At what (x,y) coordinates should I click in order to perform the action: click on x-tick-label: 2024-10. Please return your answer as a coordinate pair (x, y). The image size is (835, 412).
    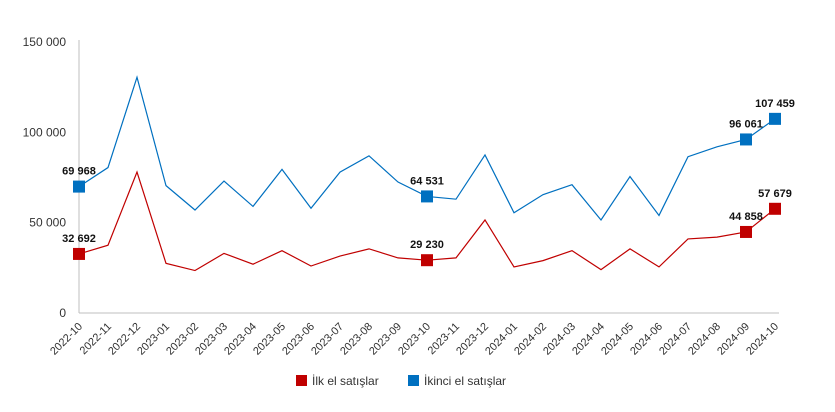
    Looking at the image, I should click on (762, 339).